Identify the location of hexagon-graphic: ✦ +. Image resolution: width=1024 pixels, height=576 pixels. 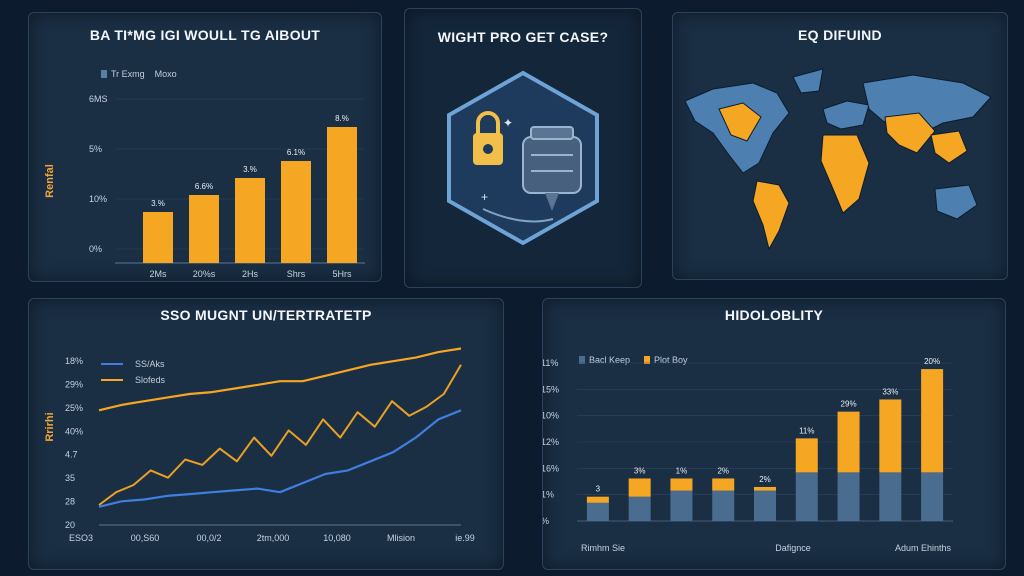
(523, 158).